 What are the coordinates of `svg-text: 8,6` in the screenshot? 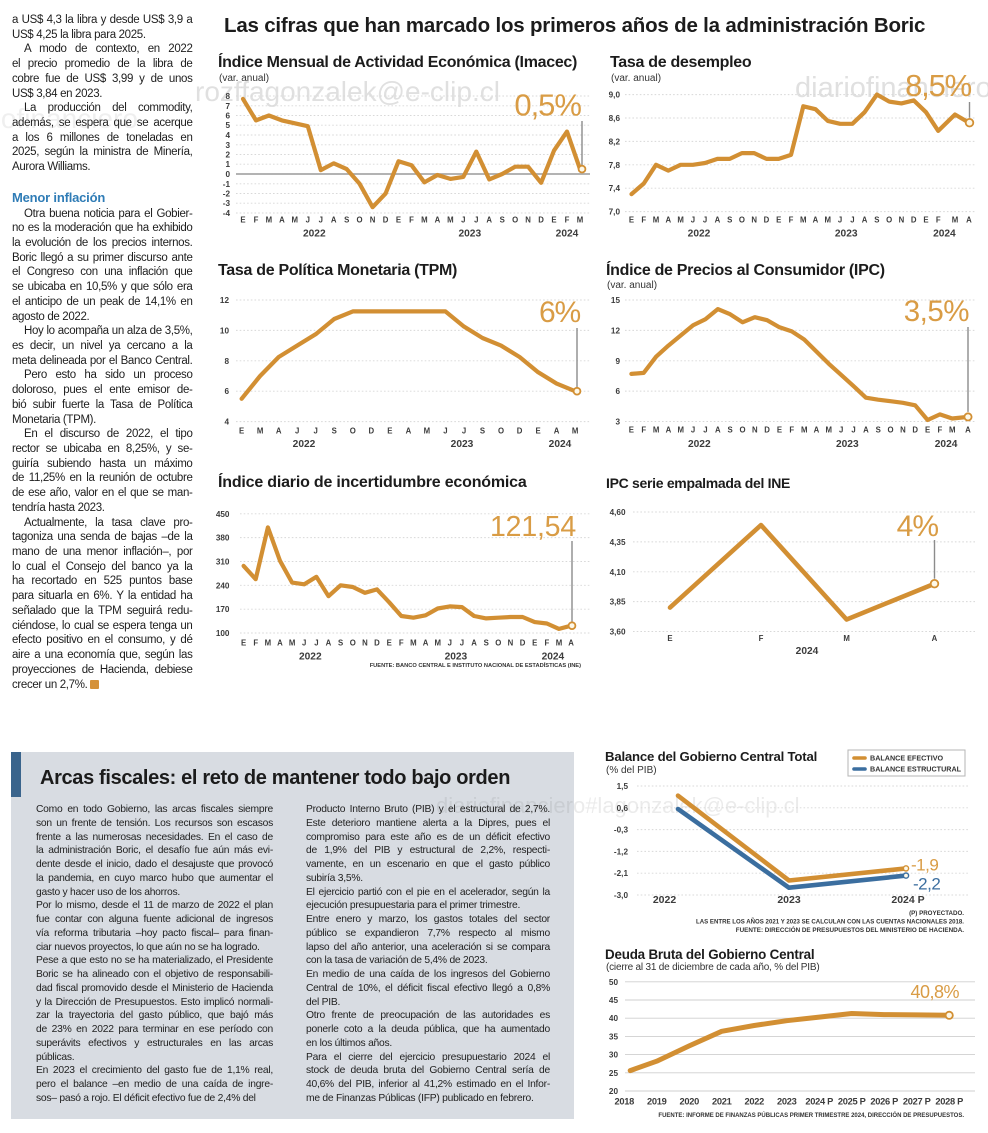 It's located at (615, 118).